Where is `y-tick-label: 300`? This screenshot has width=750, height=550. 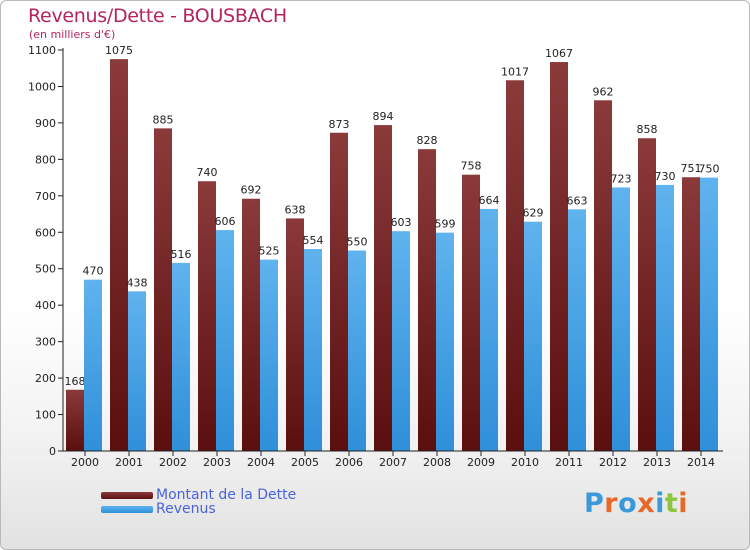
y-tick-label: 300 is located at coordinates (45, 342).